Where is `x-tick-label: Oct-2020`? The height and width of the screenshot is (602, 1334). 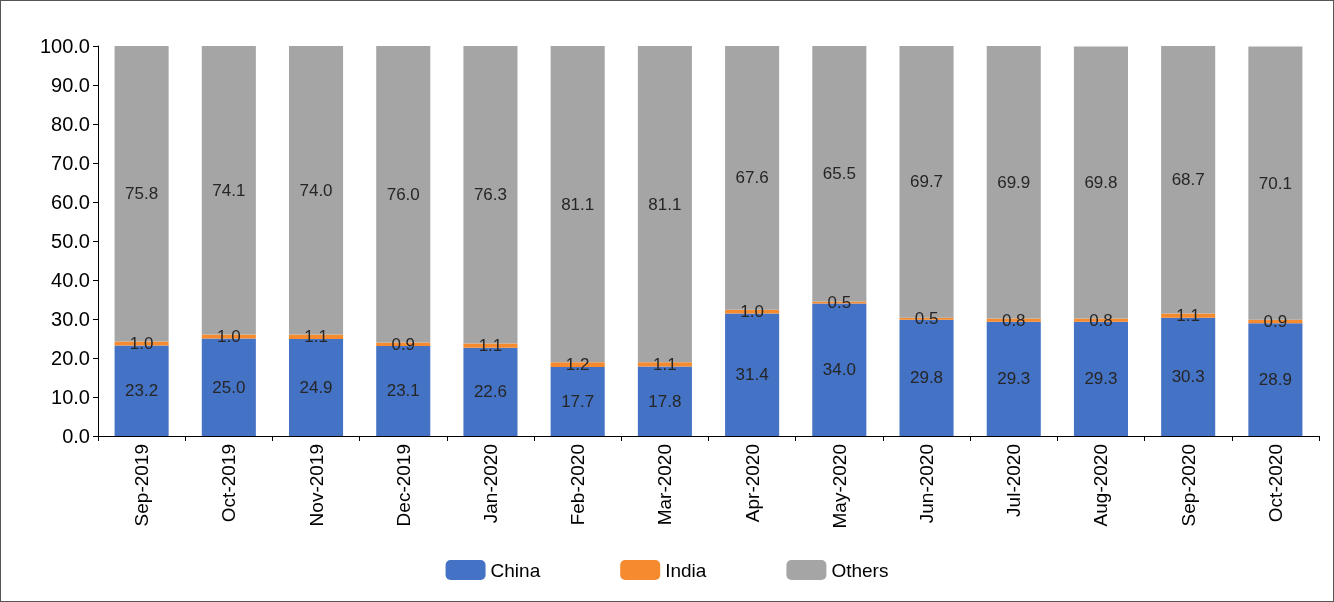 x-tick-label: Oct-2020 is located at coordinates (1275, 483).